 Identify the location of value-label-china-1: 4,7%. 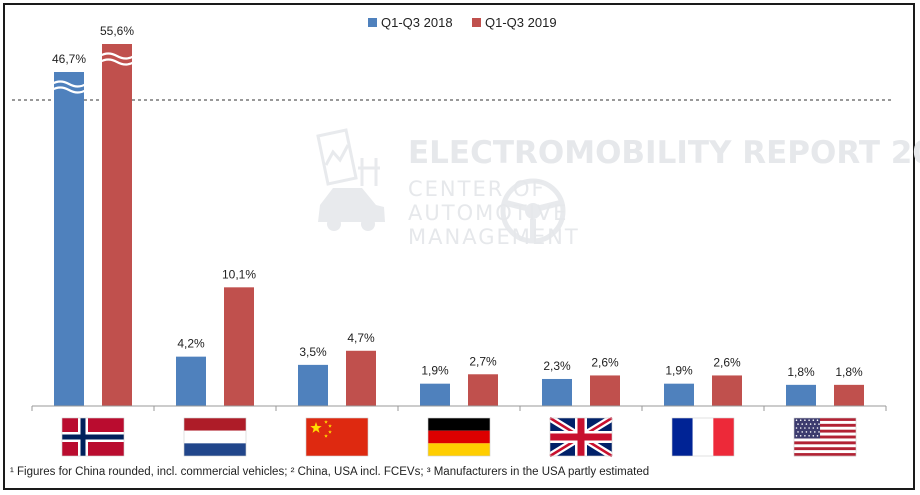
(361, 338).